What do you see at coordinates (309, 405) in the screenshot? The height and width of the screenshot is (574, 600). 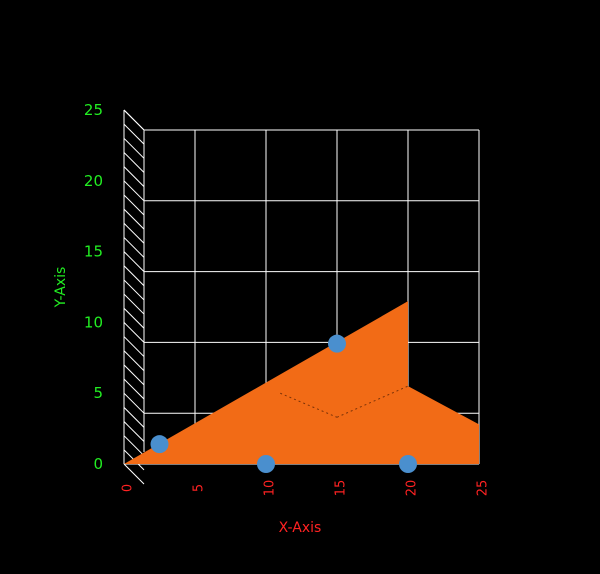 I see `surface-inner-edge` at bounding box center [309, 405].